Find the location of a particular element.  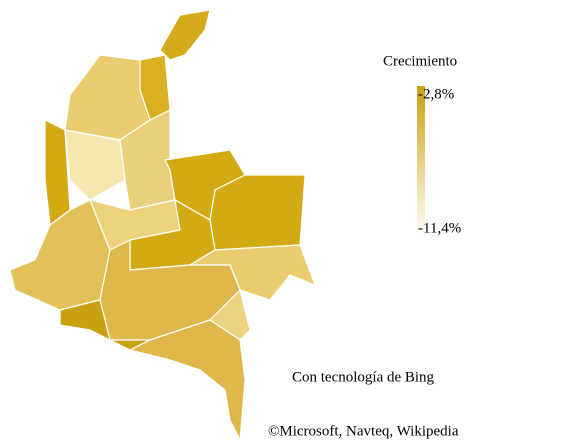

legend-gradient is located at coordinates (421, 159).